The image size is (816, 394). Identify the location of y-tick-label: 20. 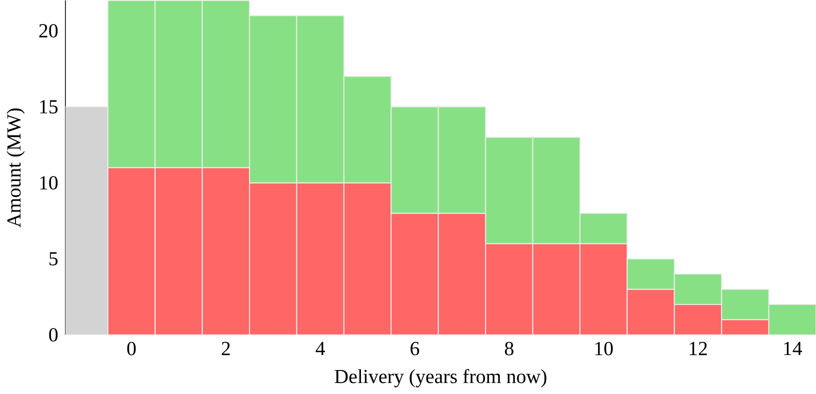
(48, 31).